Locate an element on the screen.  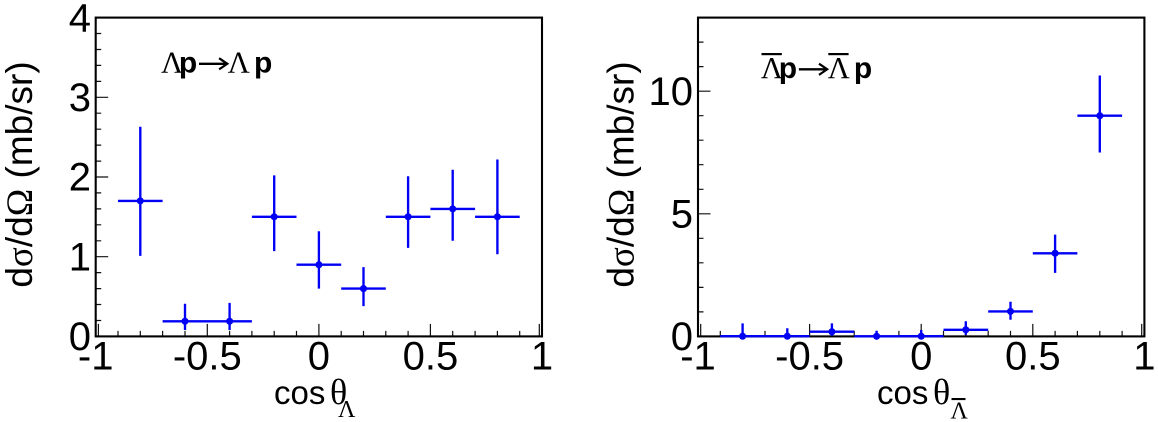
svg-text: 3 is located at coordinates (80, 98).